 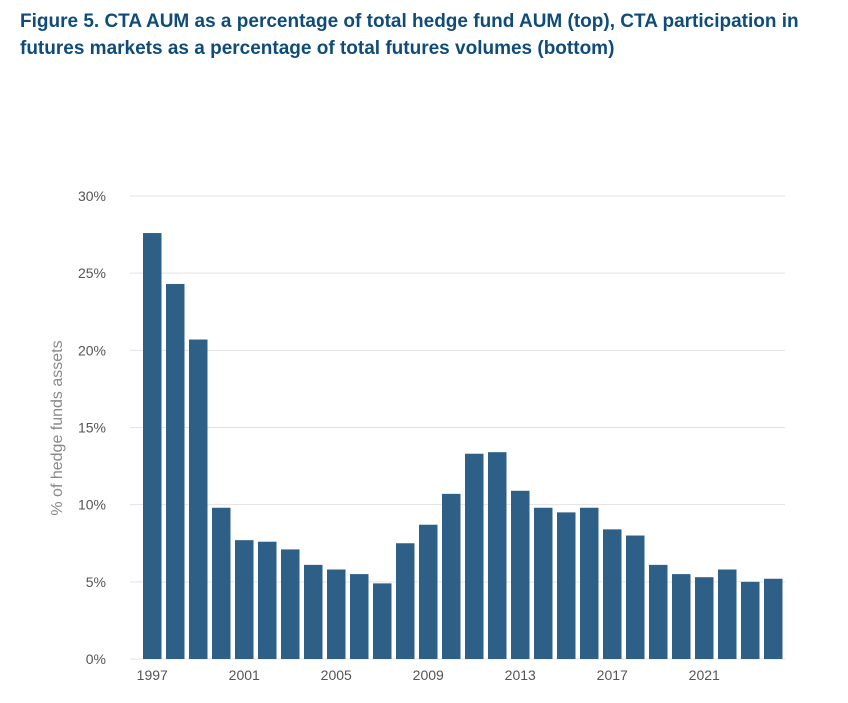 What do you see at coordinates (92, 196) in the screenshot?
I see `y-tick-label: 30%` at bounding box center [92, 196].